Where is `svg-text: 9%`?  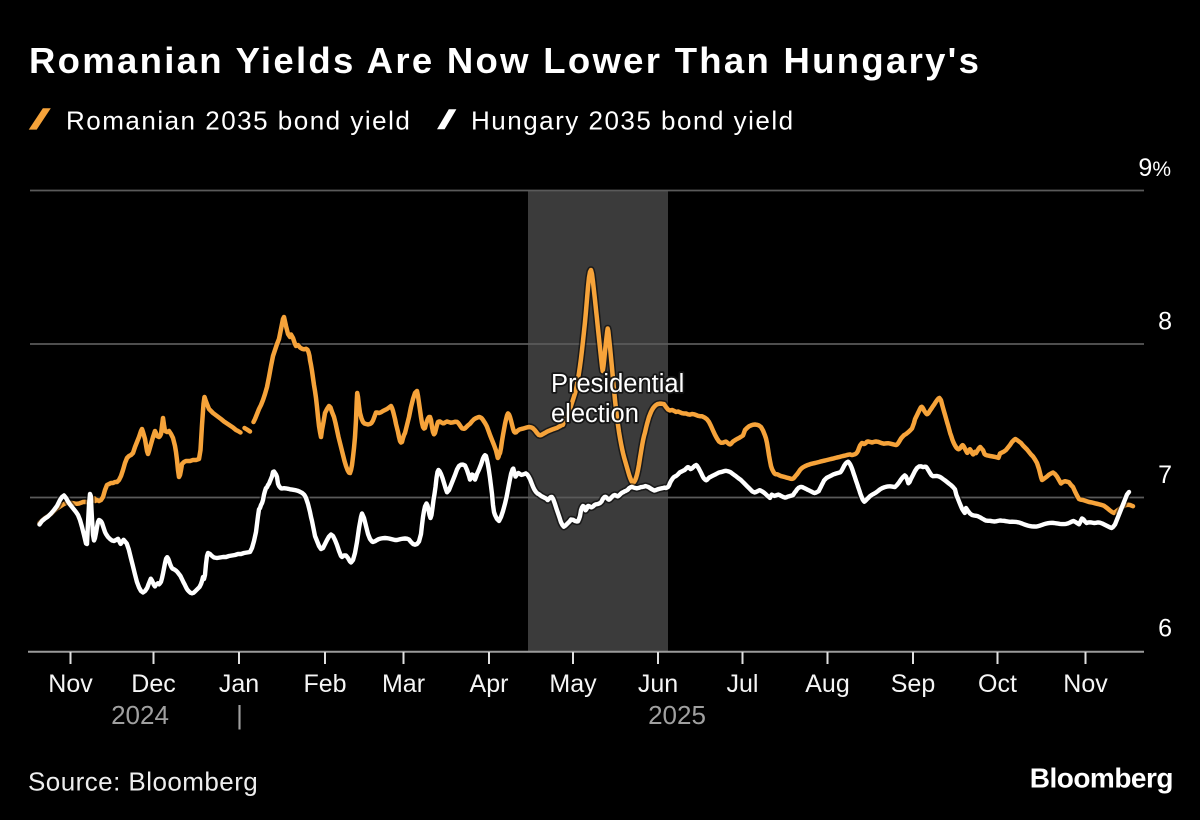 svg-text: 9% is located at coordinates (1154, 168).